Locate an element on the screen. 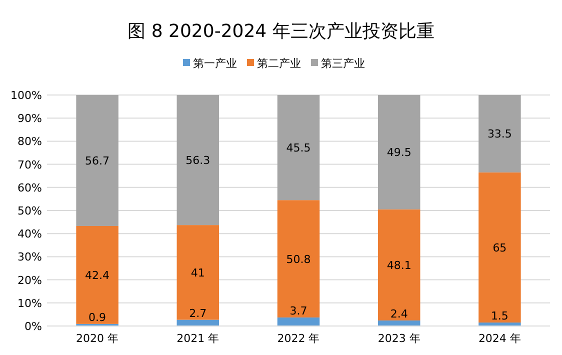 This screenshot has height=355, width=562. y-tick-label: 20% is located at coordinates (30, 280).